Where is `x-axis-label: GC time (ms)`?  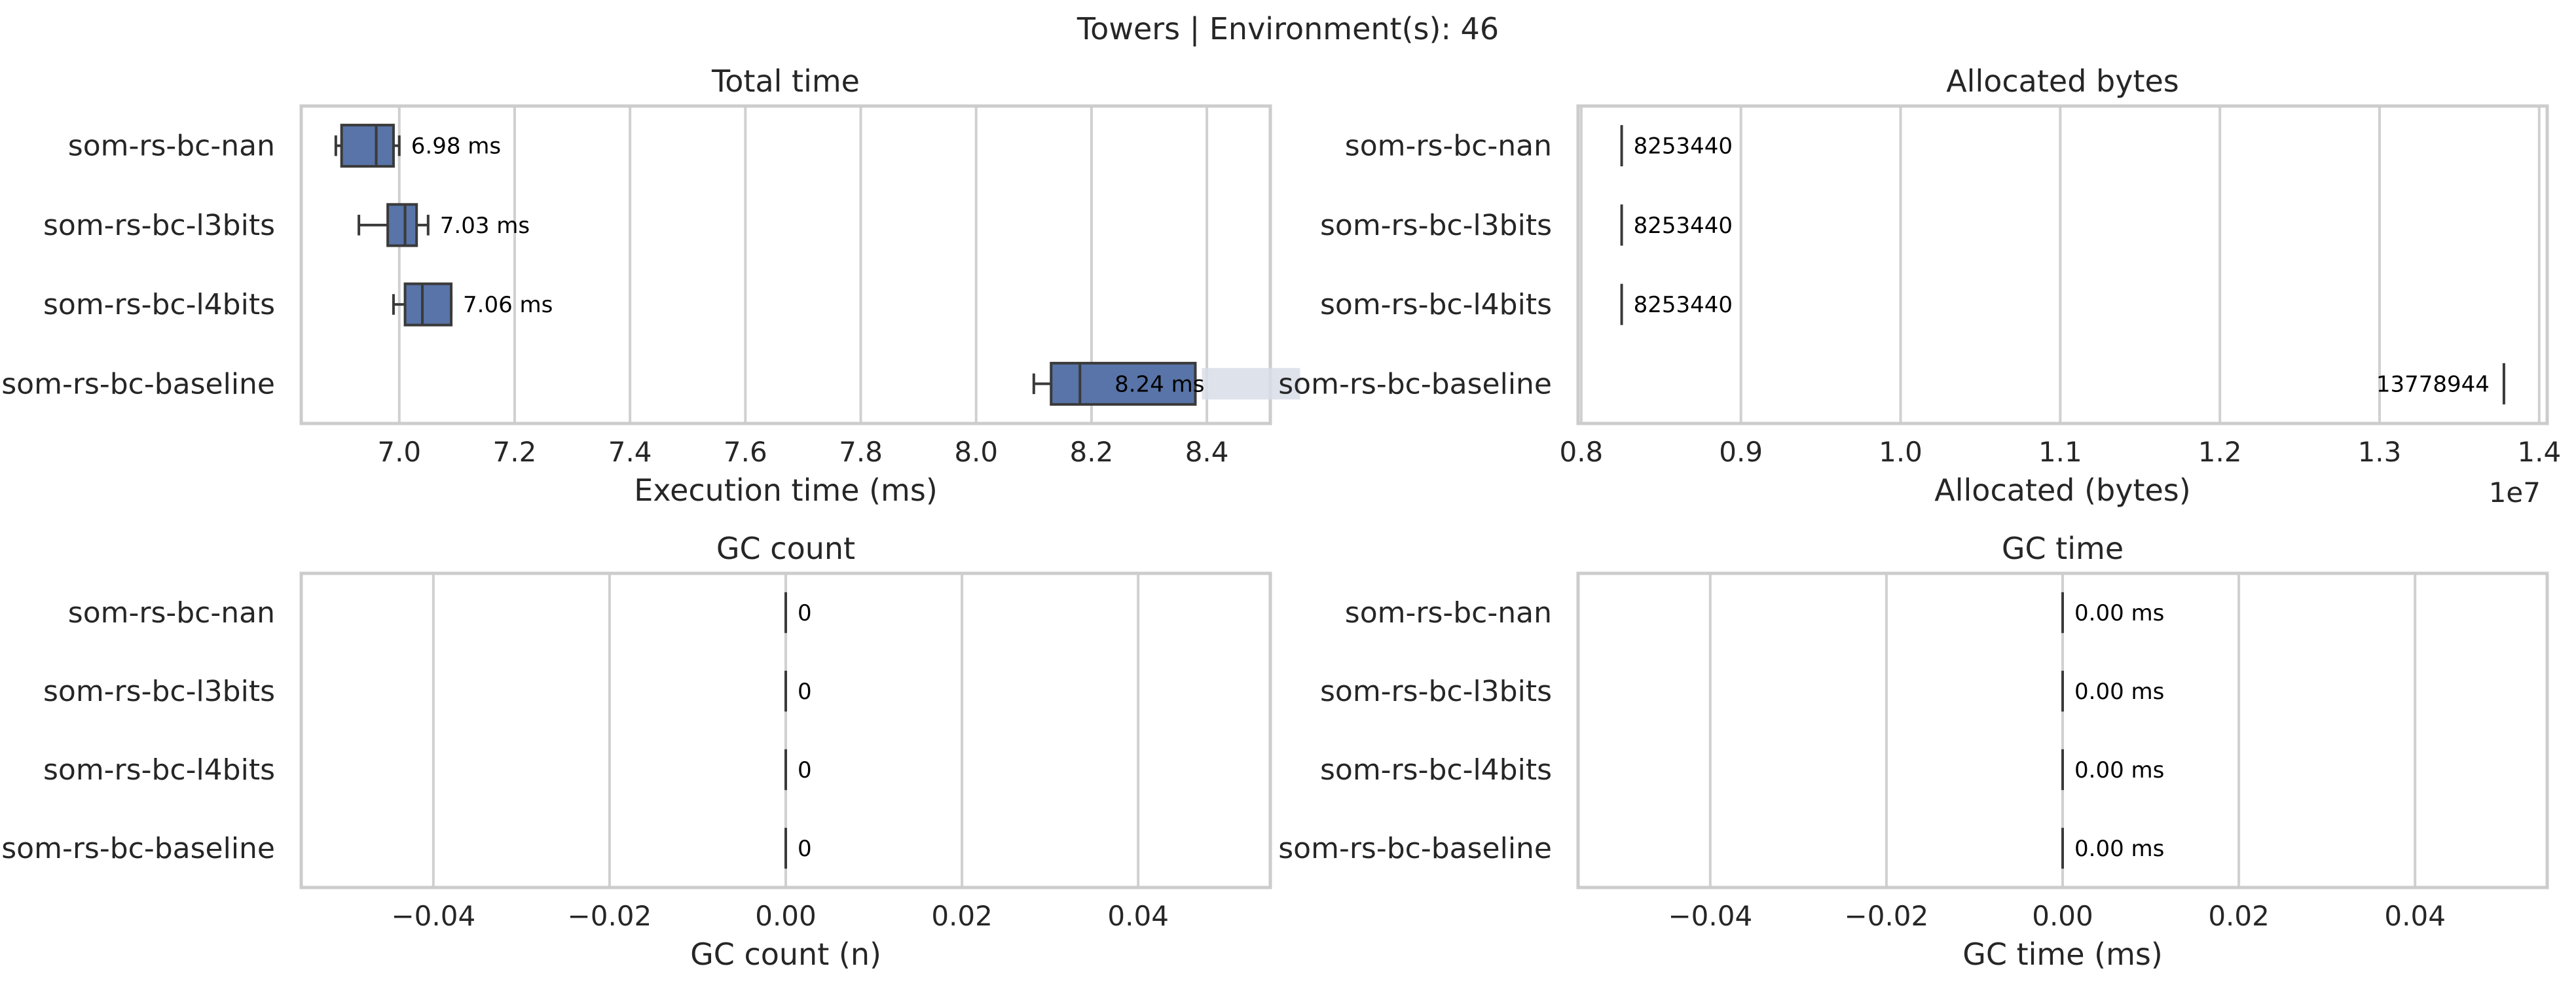
x-axis-label: GC time (ms) is located at coordinates (2062, 955).